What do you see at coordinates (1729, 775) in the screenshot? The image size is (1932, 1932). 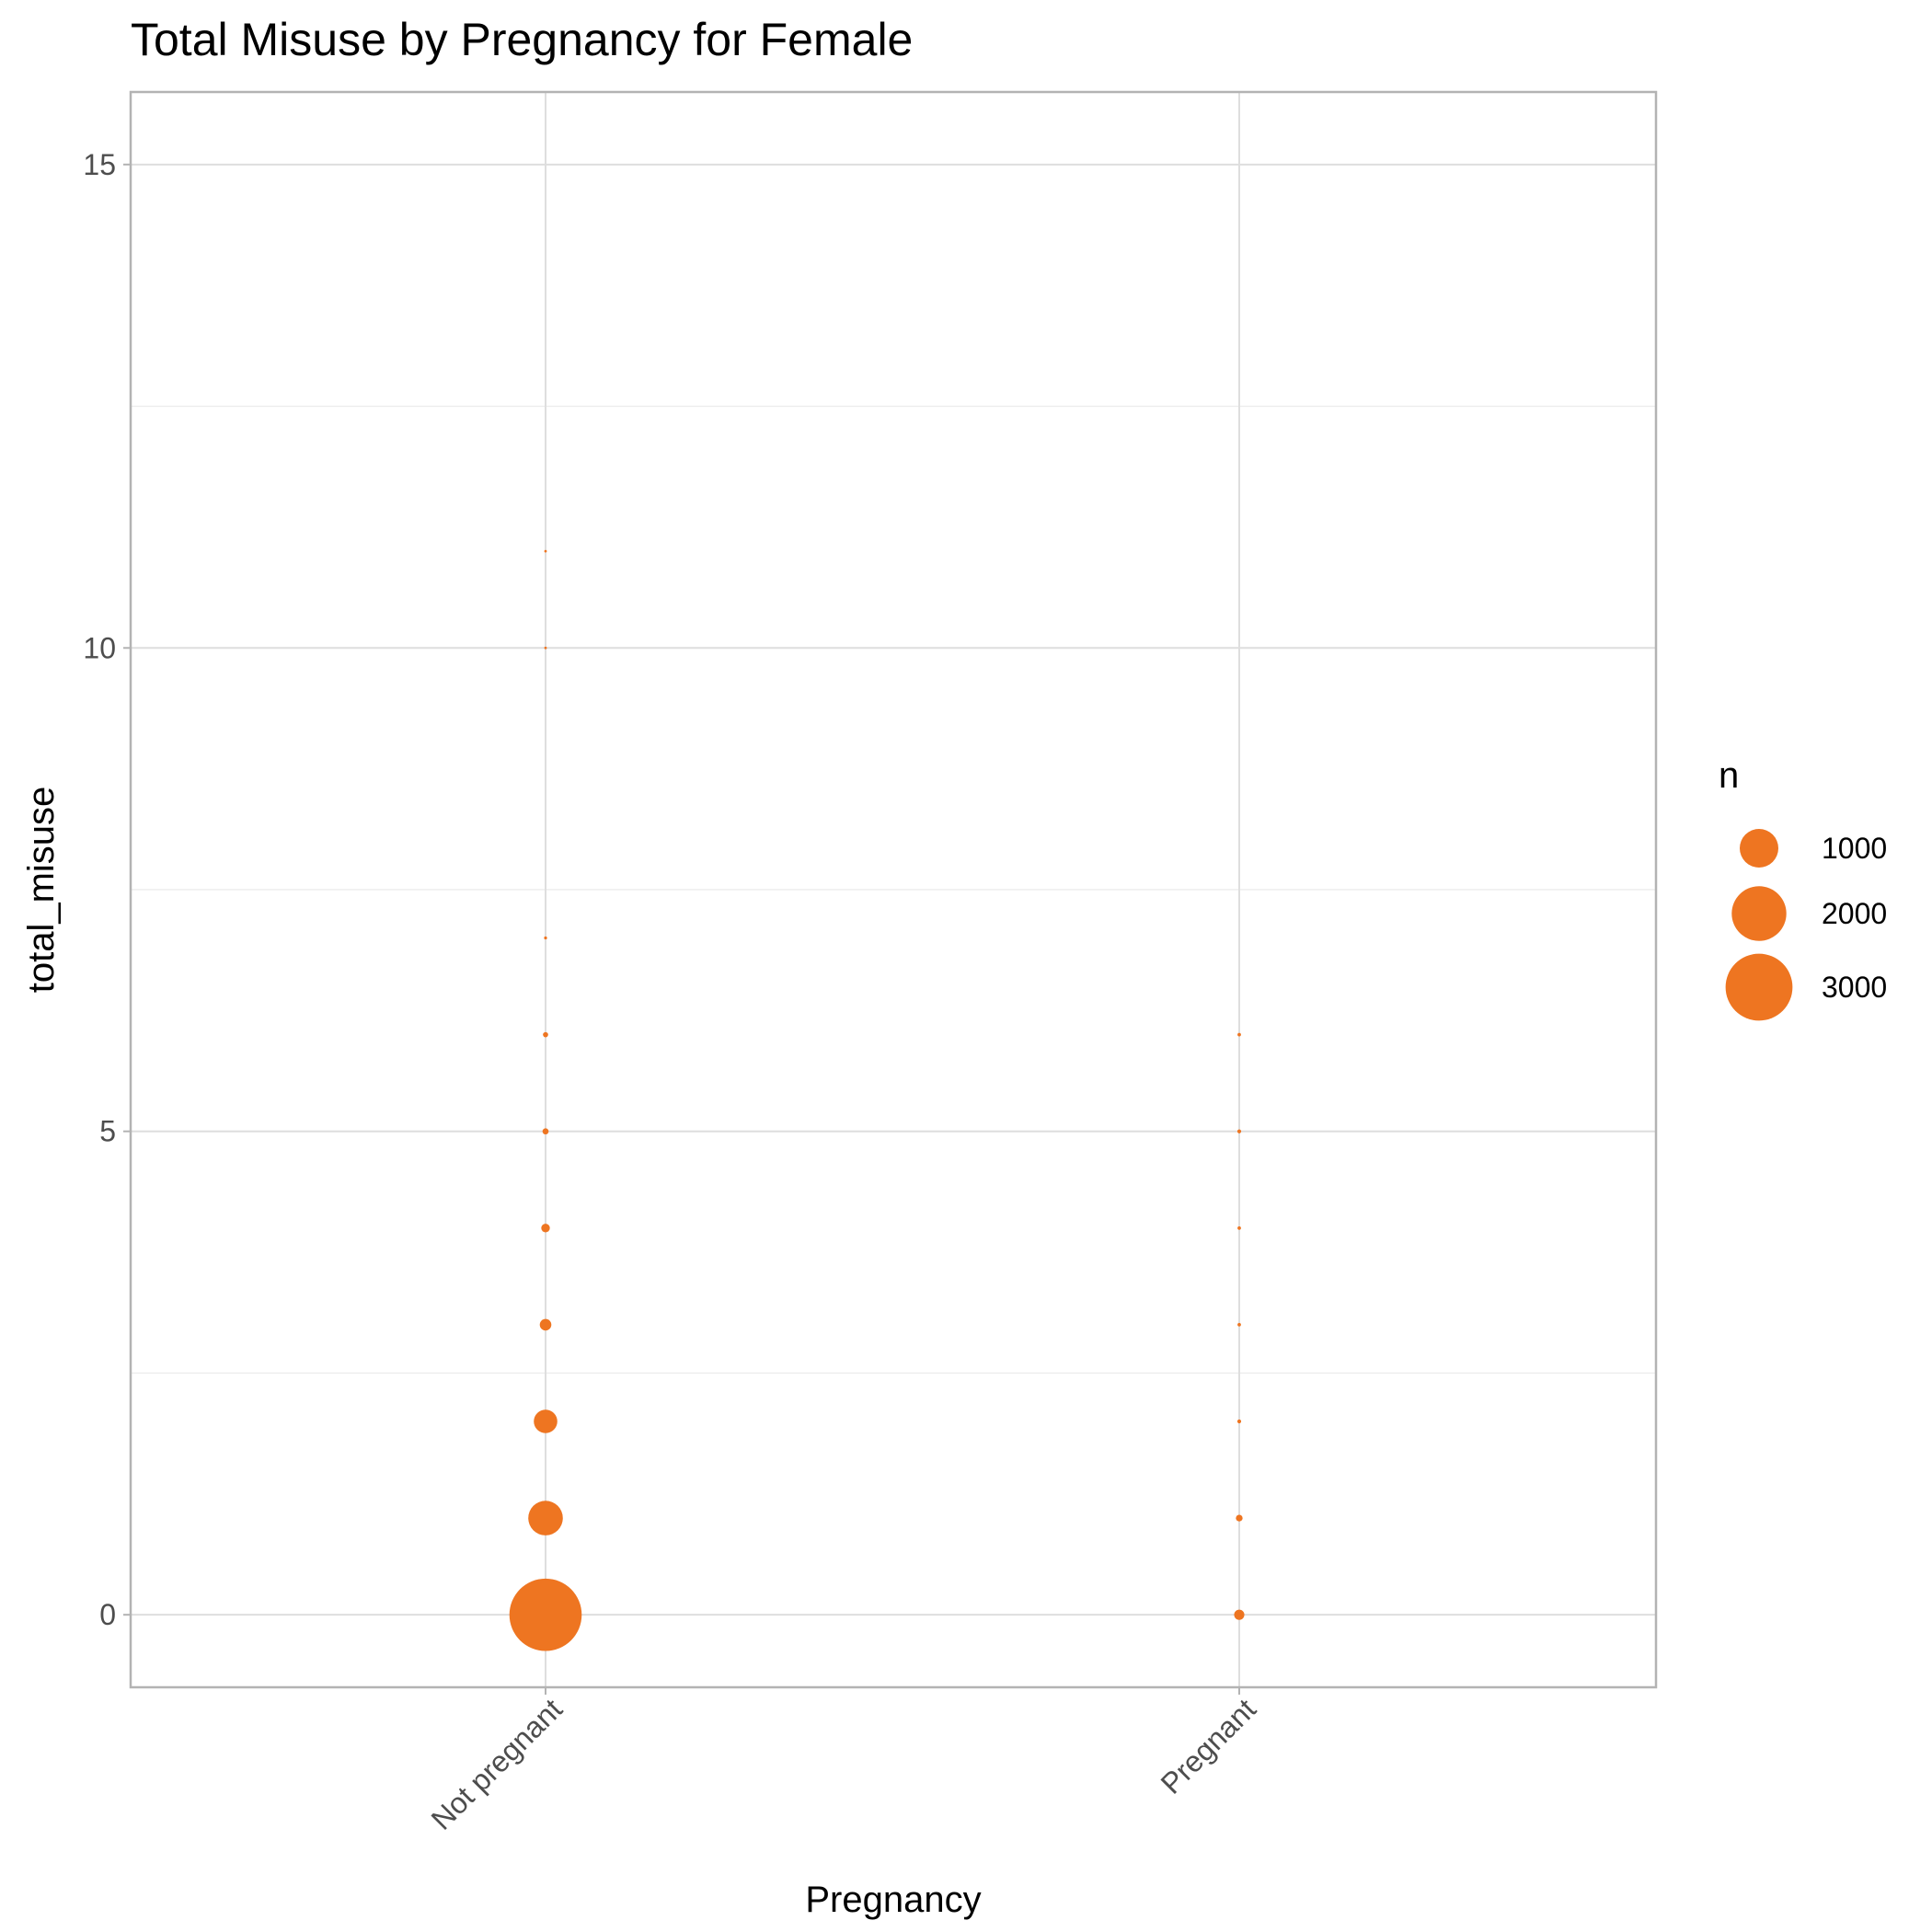 I see `legend-title: n` at bounding box center [1729, 775].